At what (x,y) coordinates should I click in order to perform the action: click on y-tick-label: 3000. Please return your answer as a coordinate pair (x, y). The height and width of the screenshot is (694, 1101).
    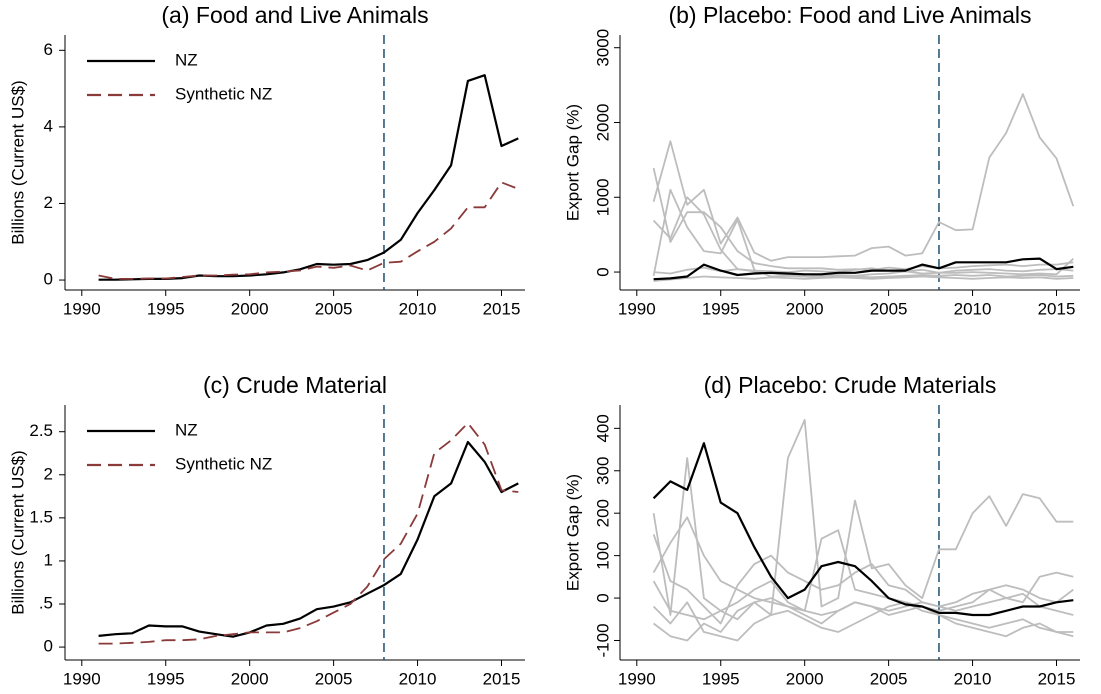
    Looking at the image, I should click on (602, 48).